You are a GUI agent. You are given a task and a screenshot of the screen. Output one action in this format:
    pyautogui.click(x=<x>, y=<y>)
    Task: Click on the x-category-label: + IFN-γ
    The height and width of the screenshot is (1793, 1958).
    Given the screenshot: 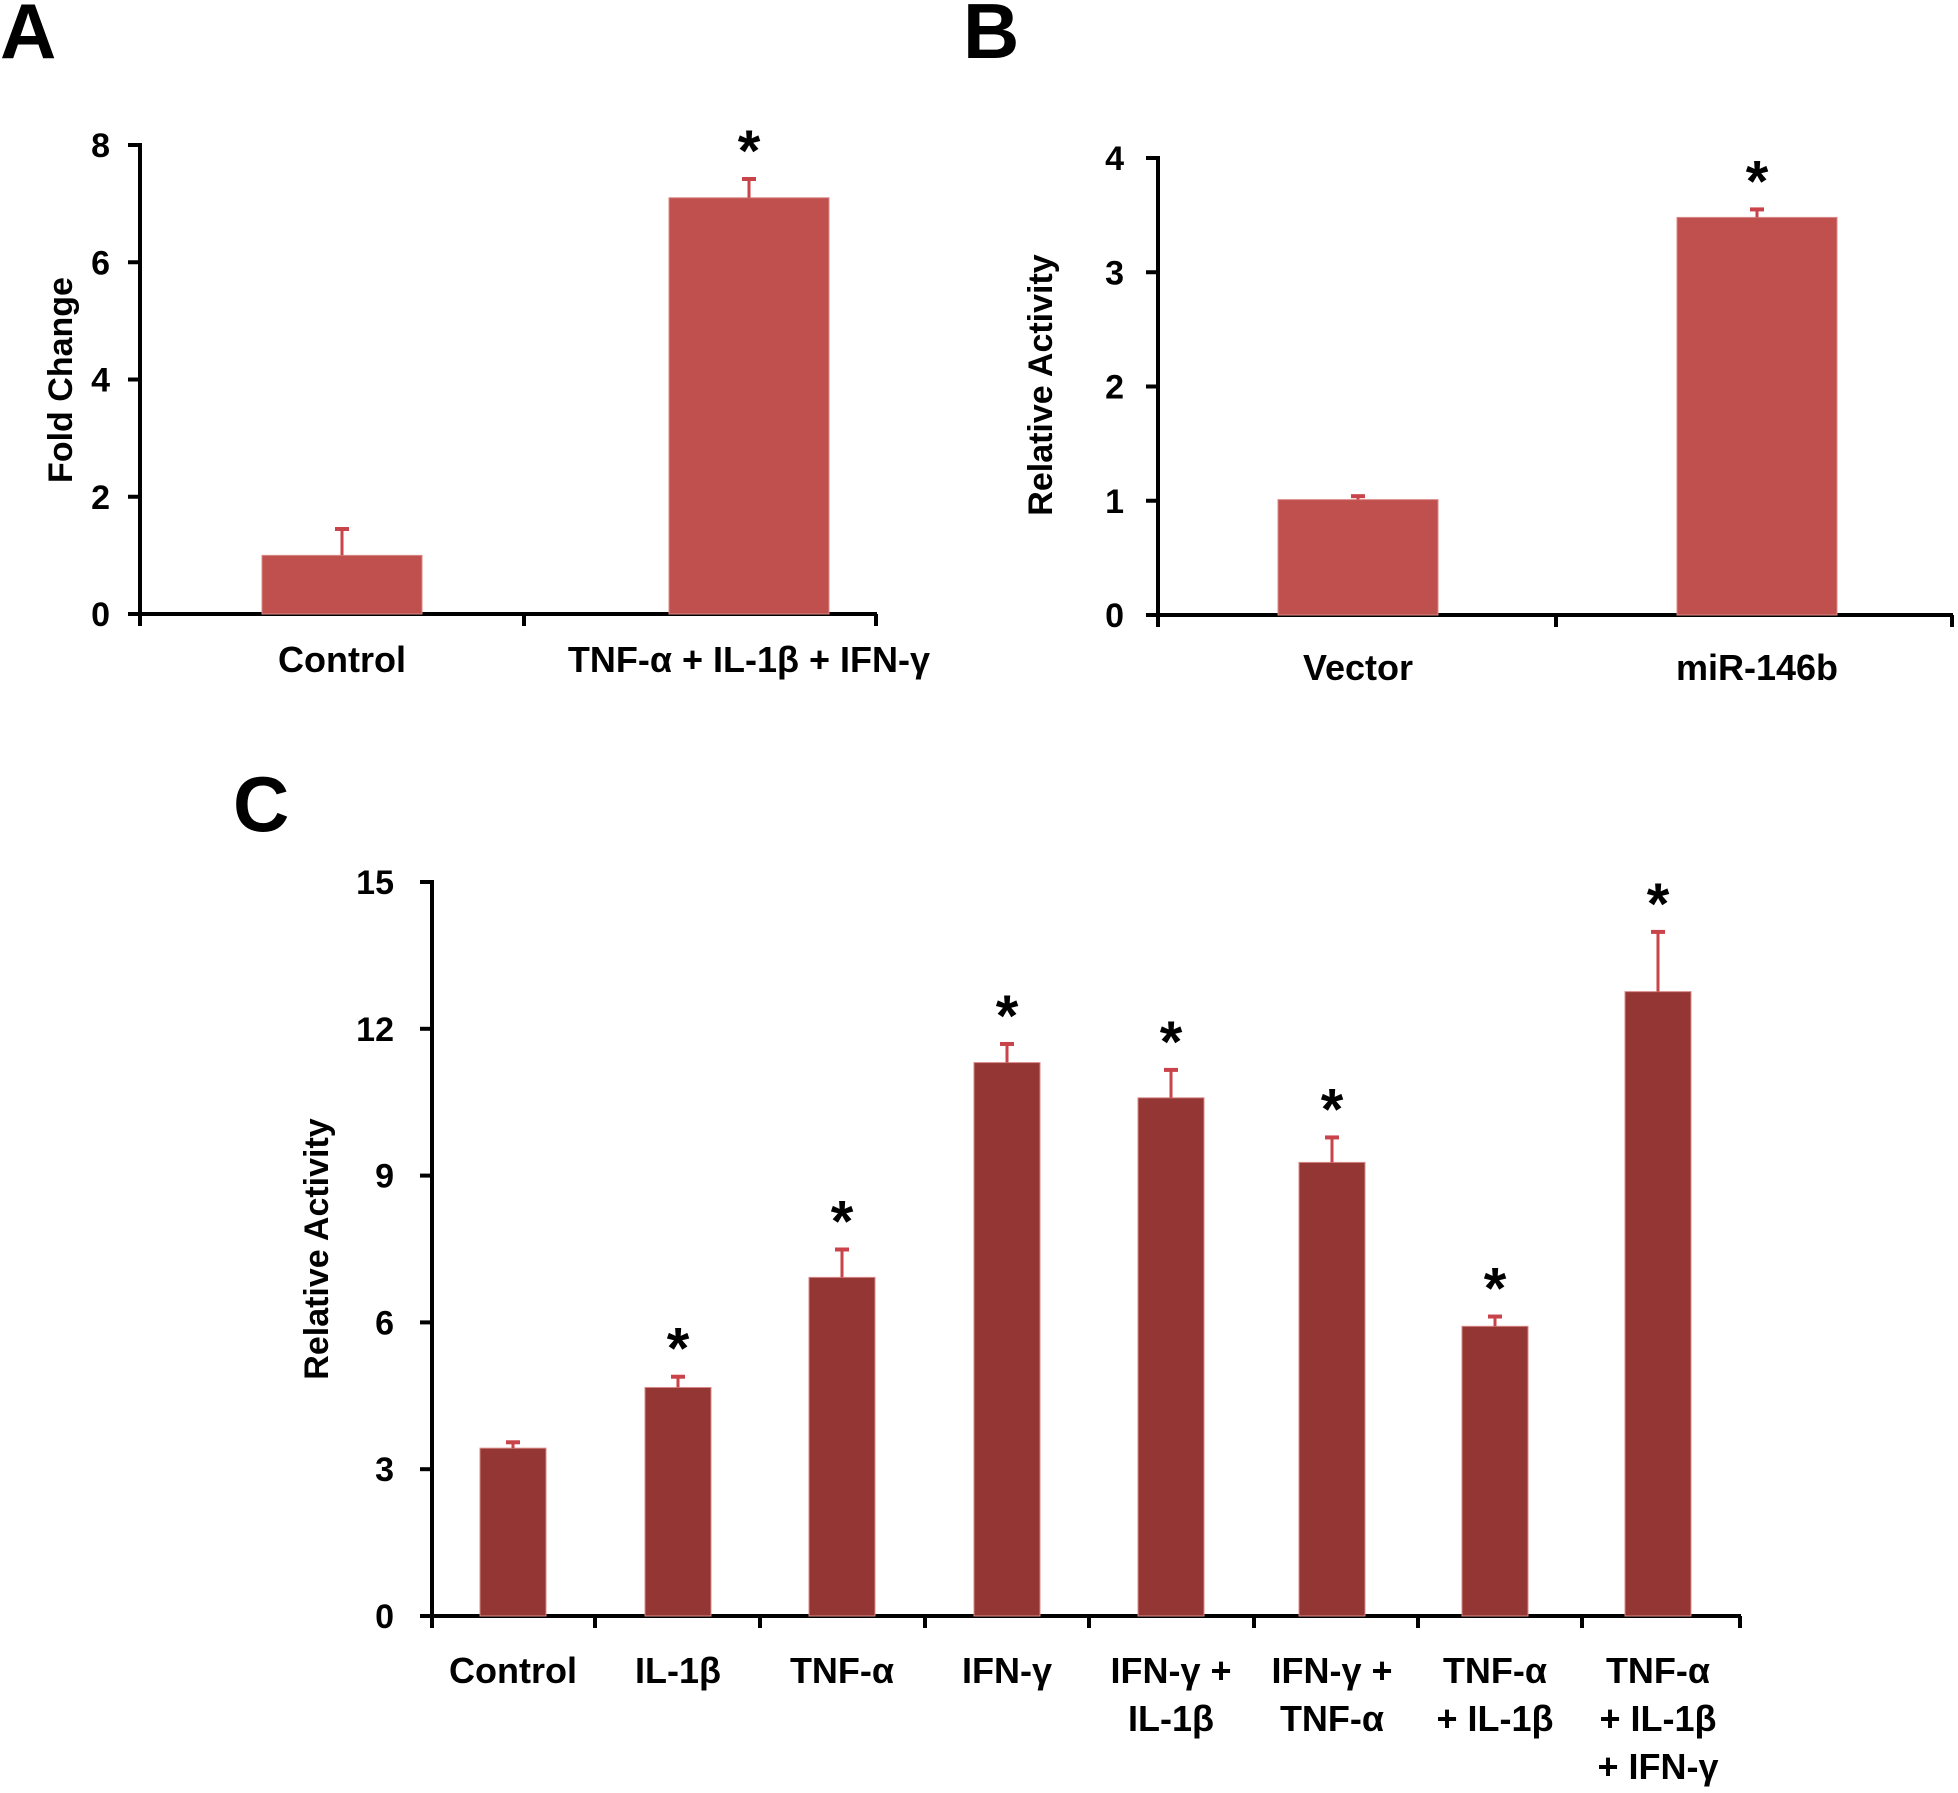 What is the action you would take?
    pyautogui.click(x=1657, y=1766)
    